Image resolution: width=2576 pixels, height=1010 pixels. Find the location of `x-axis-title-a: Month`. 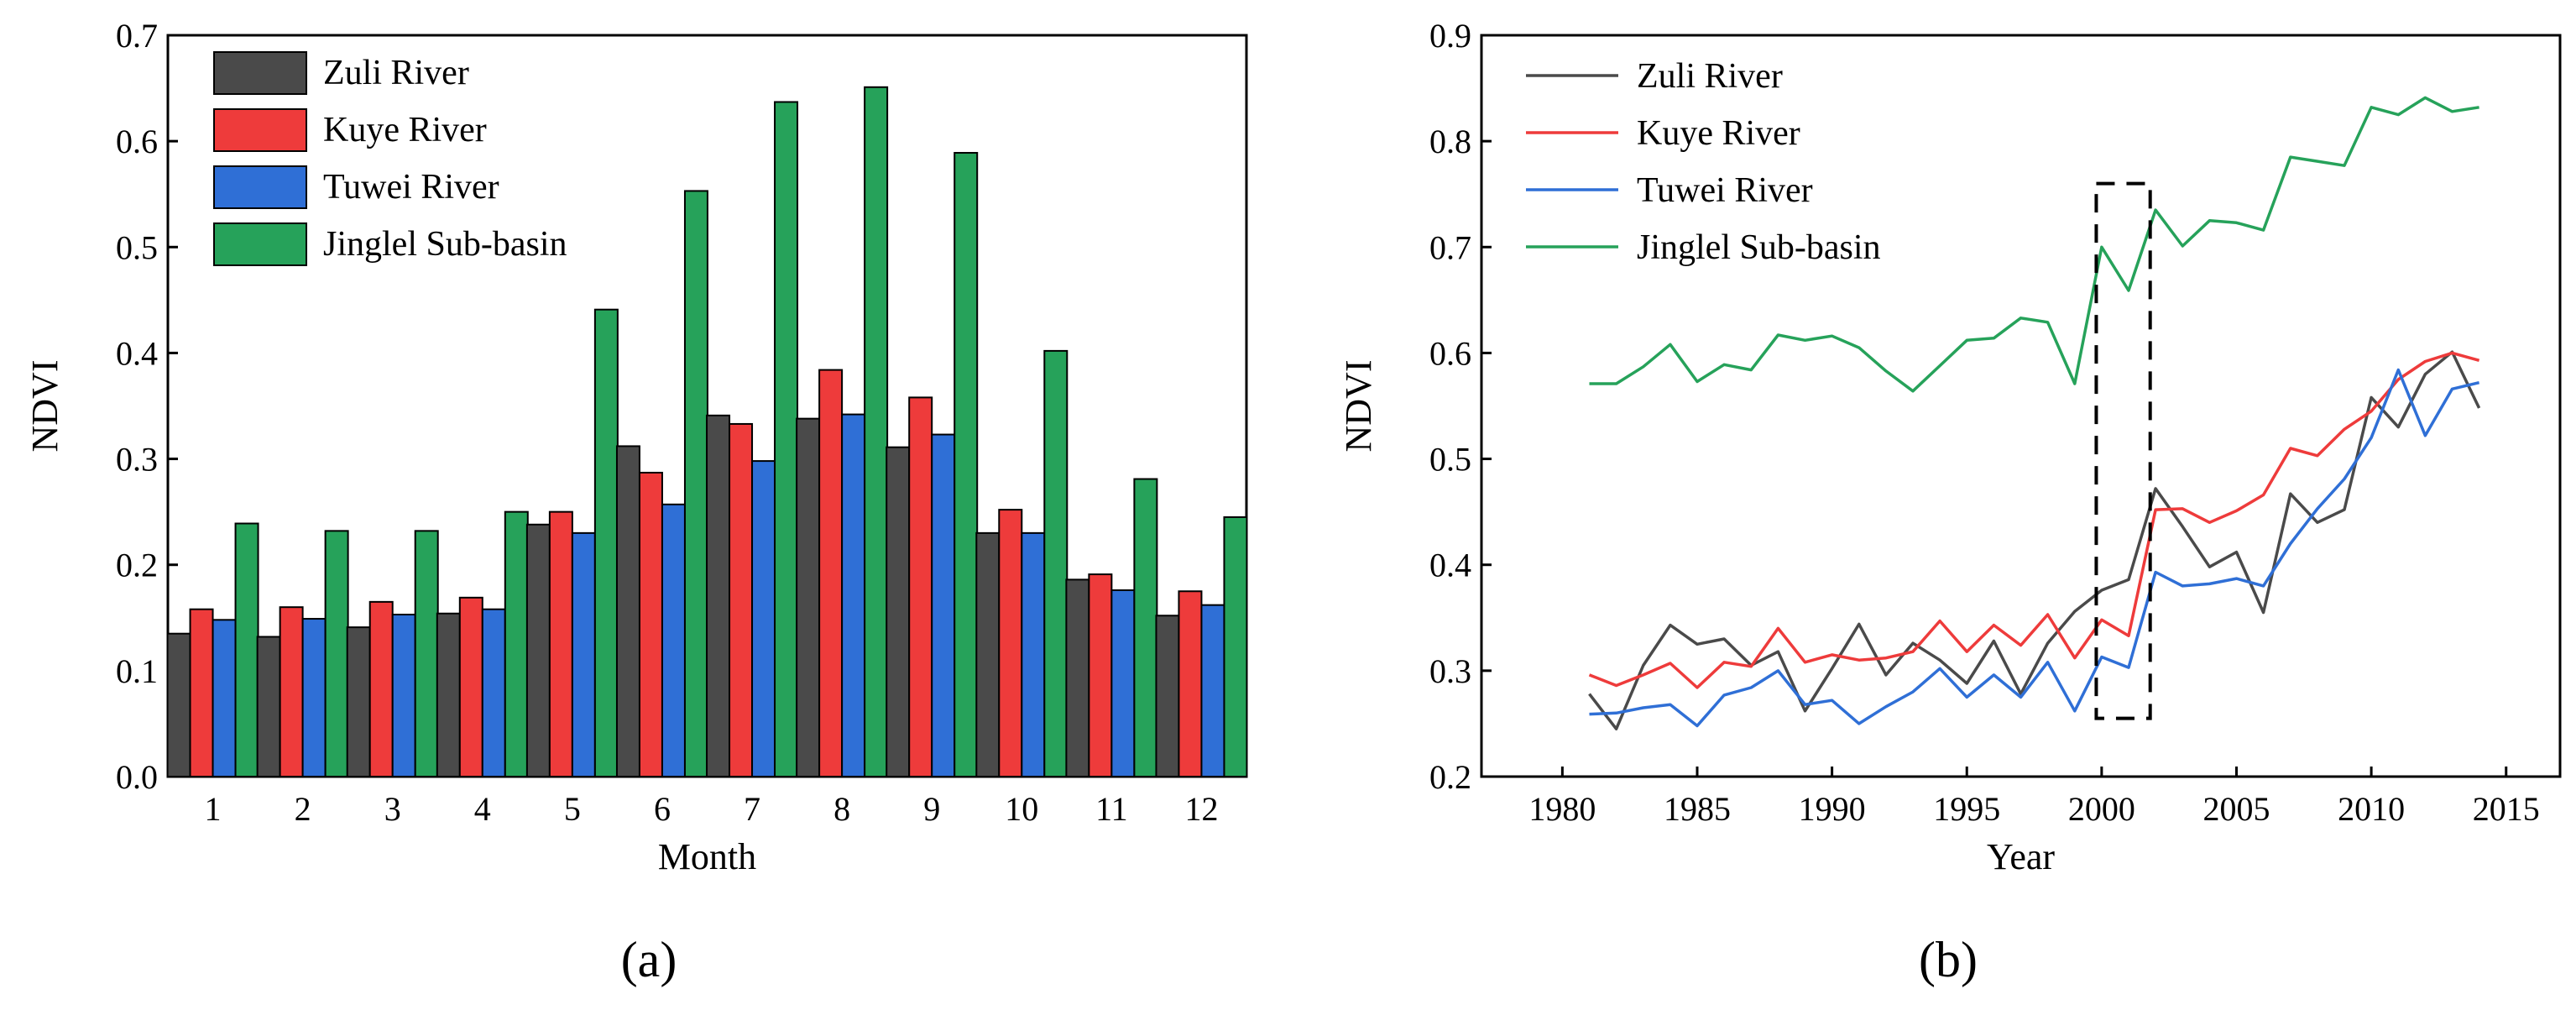

x-axis-title-a: Month is located at coordinates (707, 856).